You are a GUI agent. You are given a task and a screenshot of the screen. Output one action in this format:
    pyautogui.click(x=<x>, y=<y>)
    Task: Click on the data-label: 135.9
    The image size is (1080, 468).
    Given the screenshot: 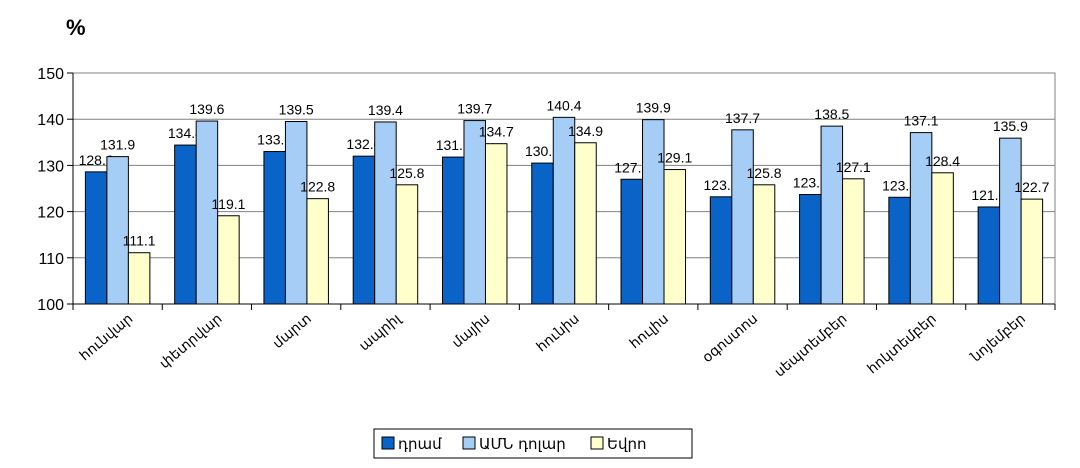 What is the action you would take?
    pyautogui.click(x=1010, y=126)
    